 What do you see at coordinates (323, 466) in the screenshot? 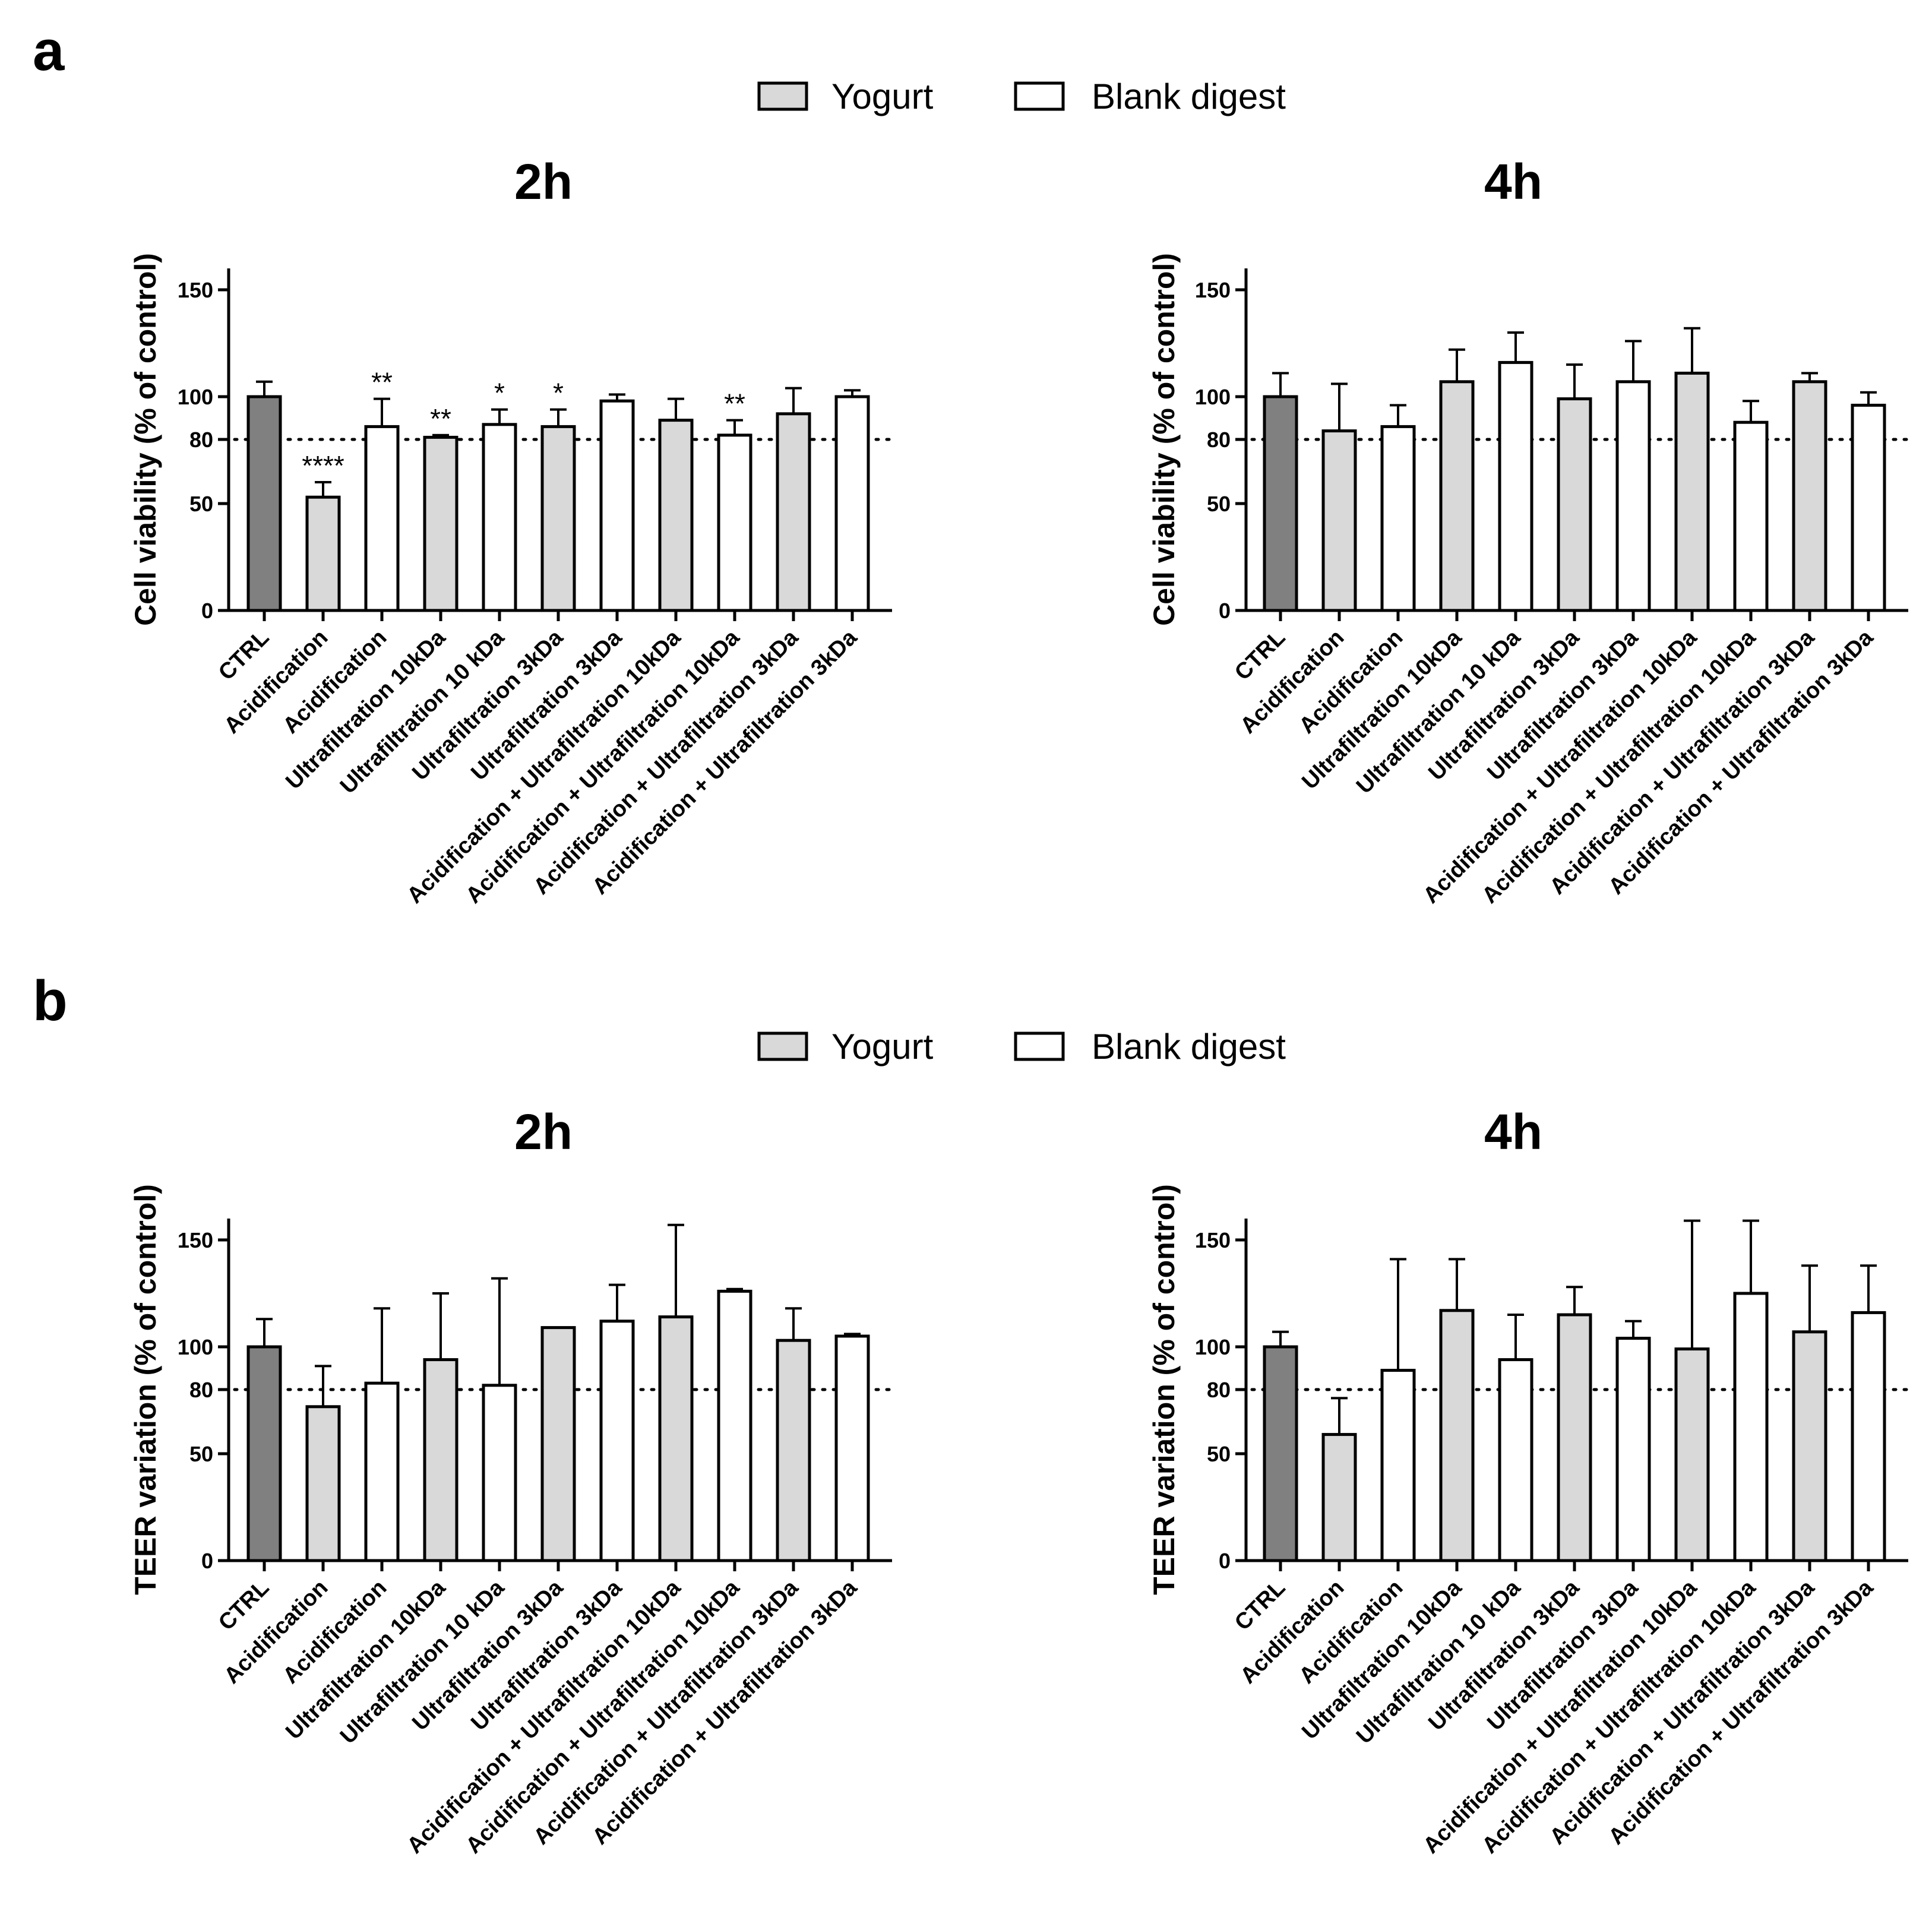
I see `significance-label: ****` at bounding box center [323, 466].